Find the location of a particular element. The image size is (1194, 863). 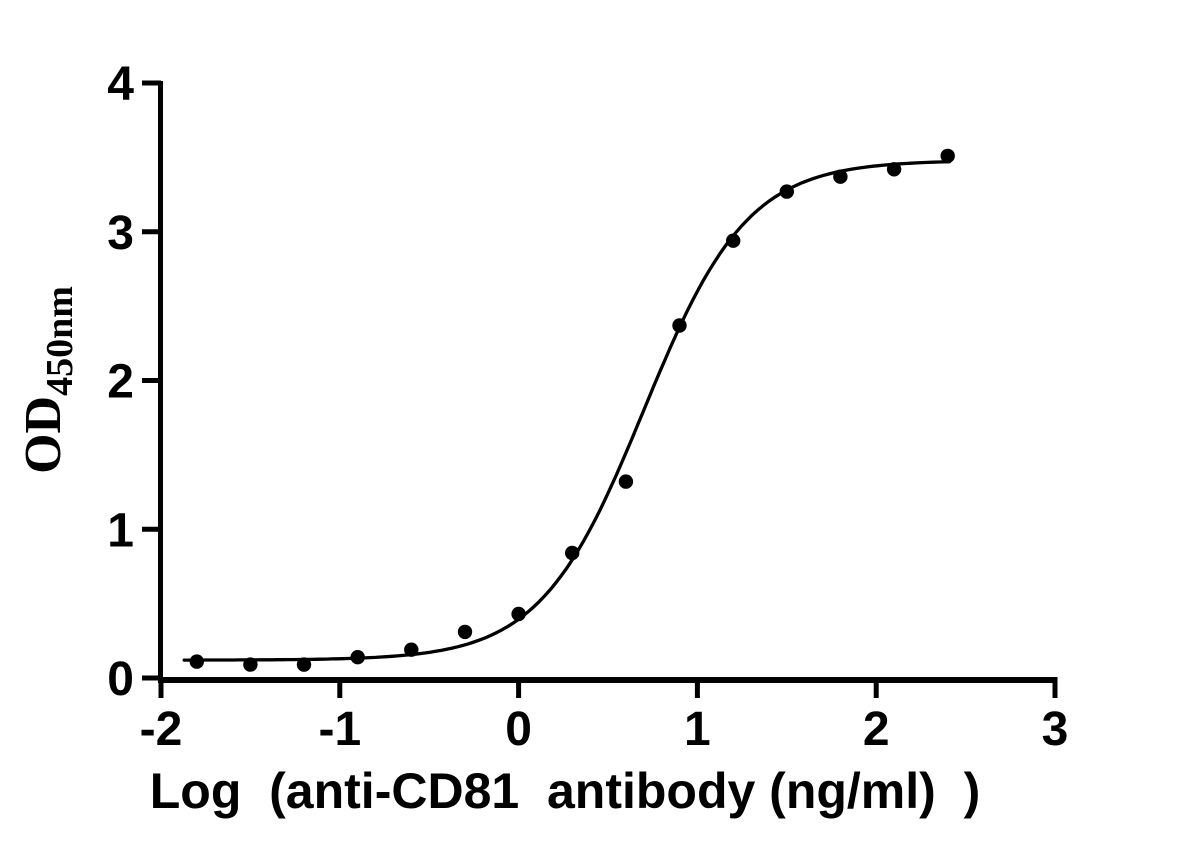

y-axis-title-subscript: 450nm is located at coordinates (60, 341).